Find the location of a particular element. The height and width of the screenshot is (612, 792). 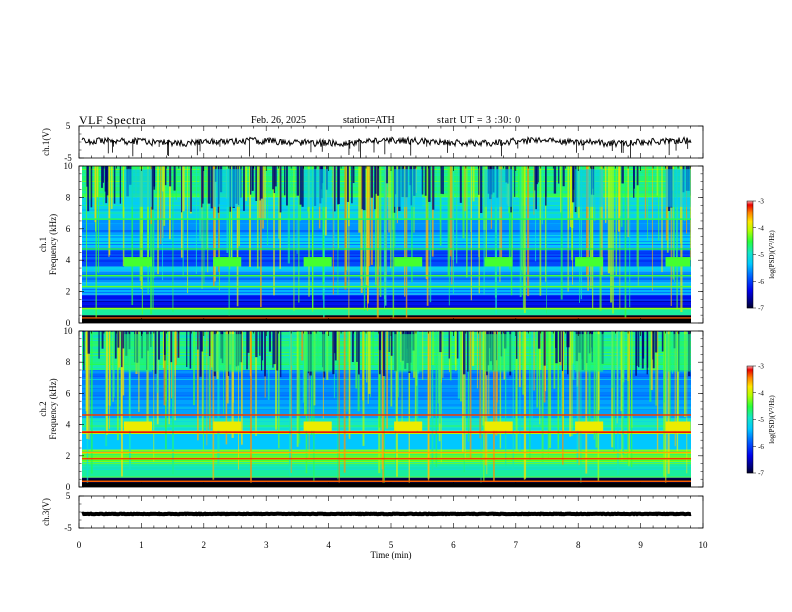

y-tick-label: 4 is located at coordinates (68, 260).